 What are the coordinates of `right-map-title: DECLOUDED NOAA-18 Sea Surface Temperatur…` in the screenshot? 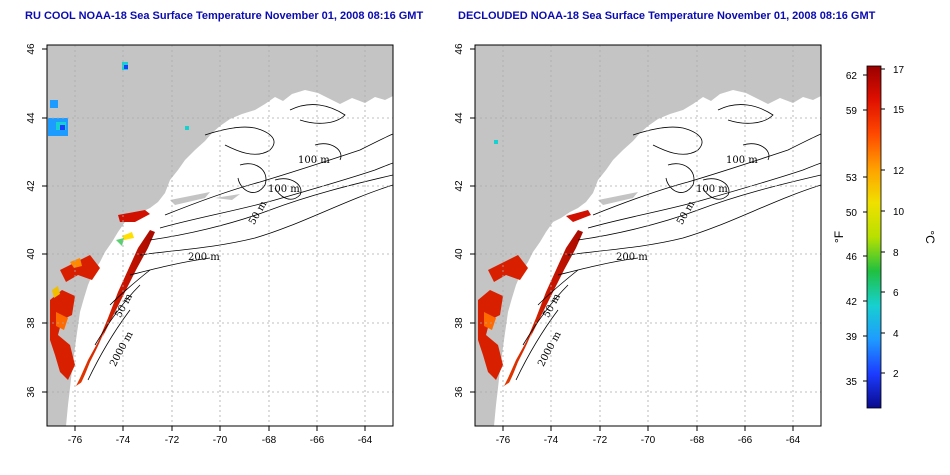 It's located at (667, 16).